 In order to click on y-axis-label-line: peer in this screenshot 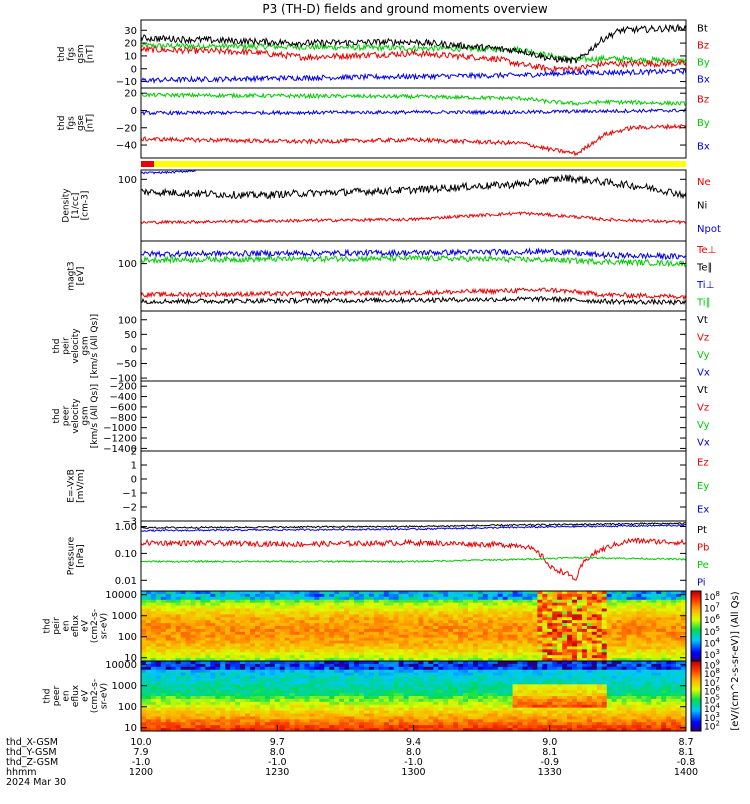, I will do `click(67, 415)`.